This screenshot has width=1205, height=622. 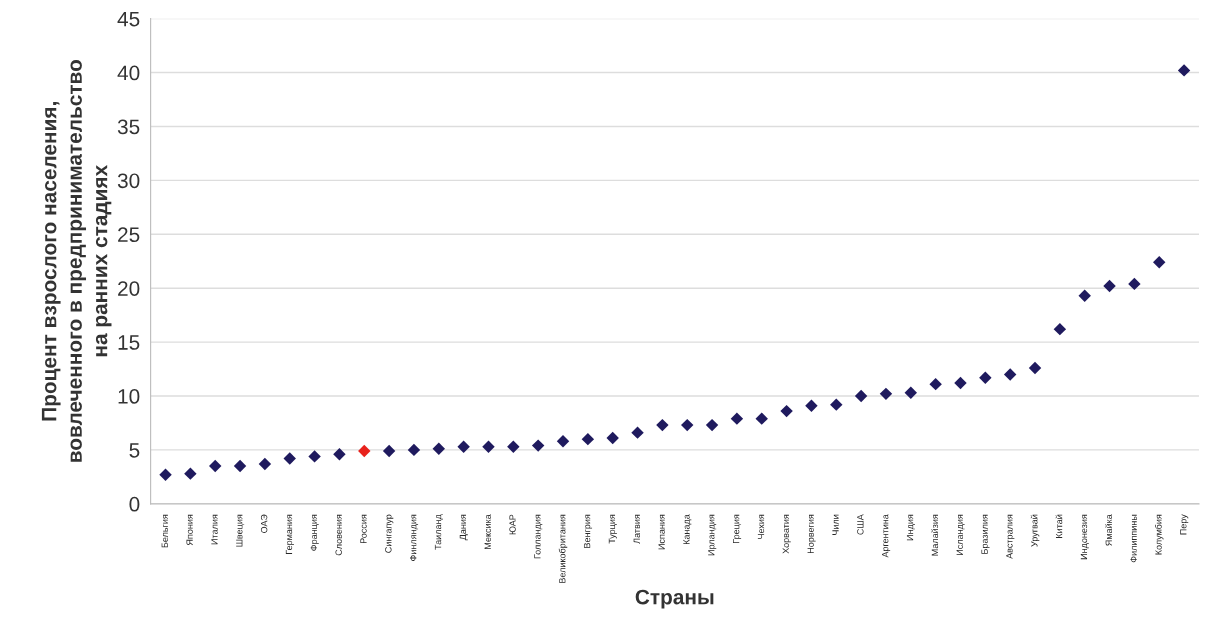 What do you see at coordinates (588, 531) in the screenshot?
I see `x-tick-label: Венгрия` at bounding box center [588, 531].